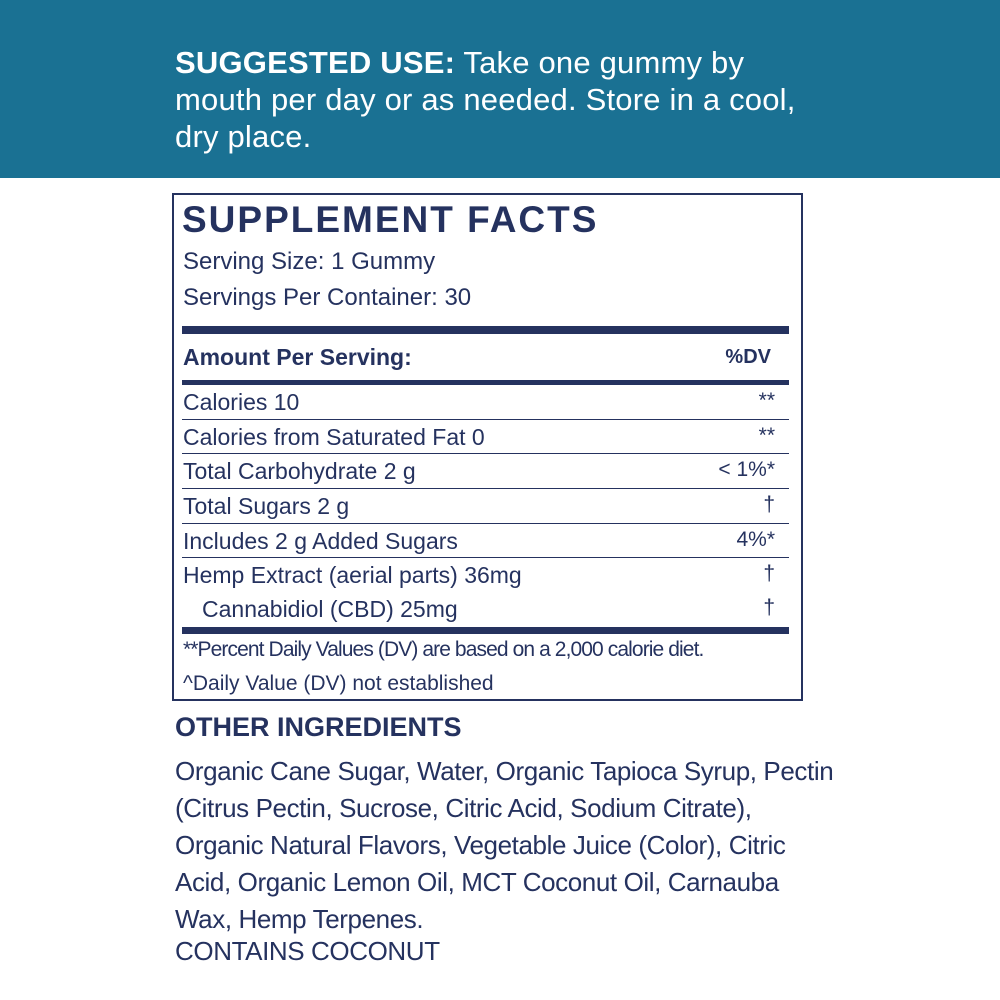 This screenshot has width=1000, height=1000. What do you see at coordinates (307, 951) in the screenshot?
I see `allergen-statement: CONTAINS COCONUT` at bounding box center [307, 951].